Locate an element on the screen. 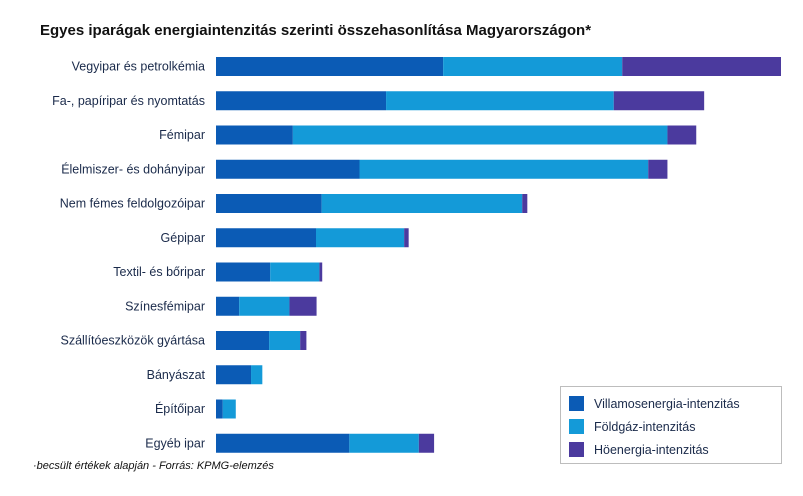  legend-label-ho: Höenergia-intenzitás is located at coordinates (651, 449).